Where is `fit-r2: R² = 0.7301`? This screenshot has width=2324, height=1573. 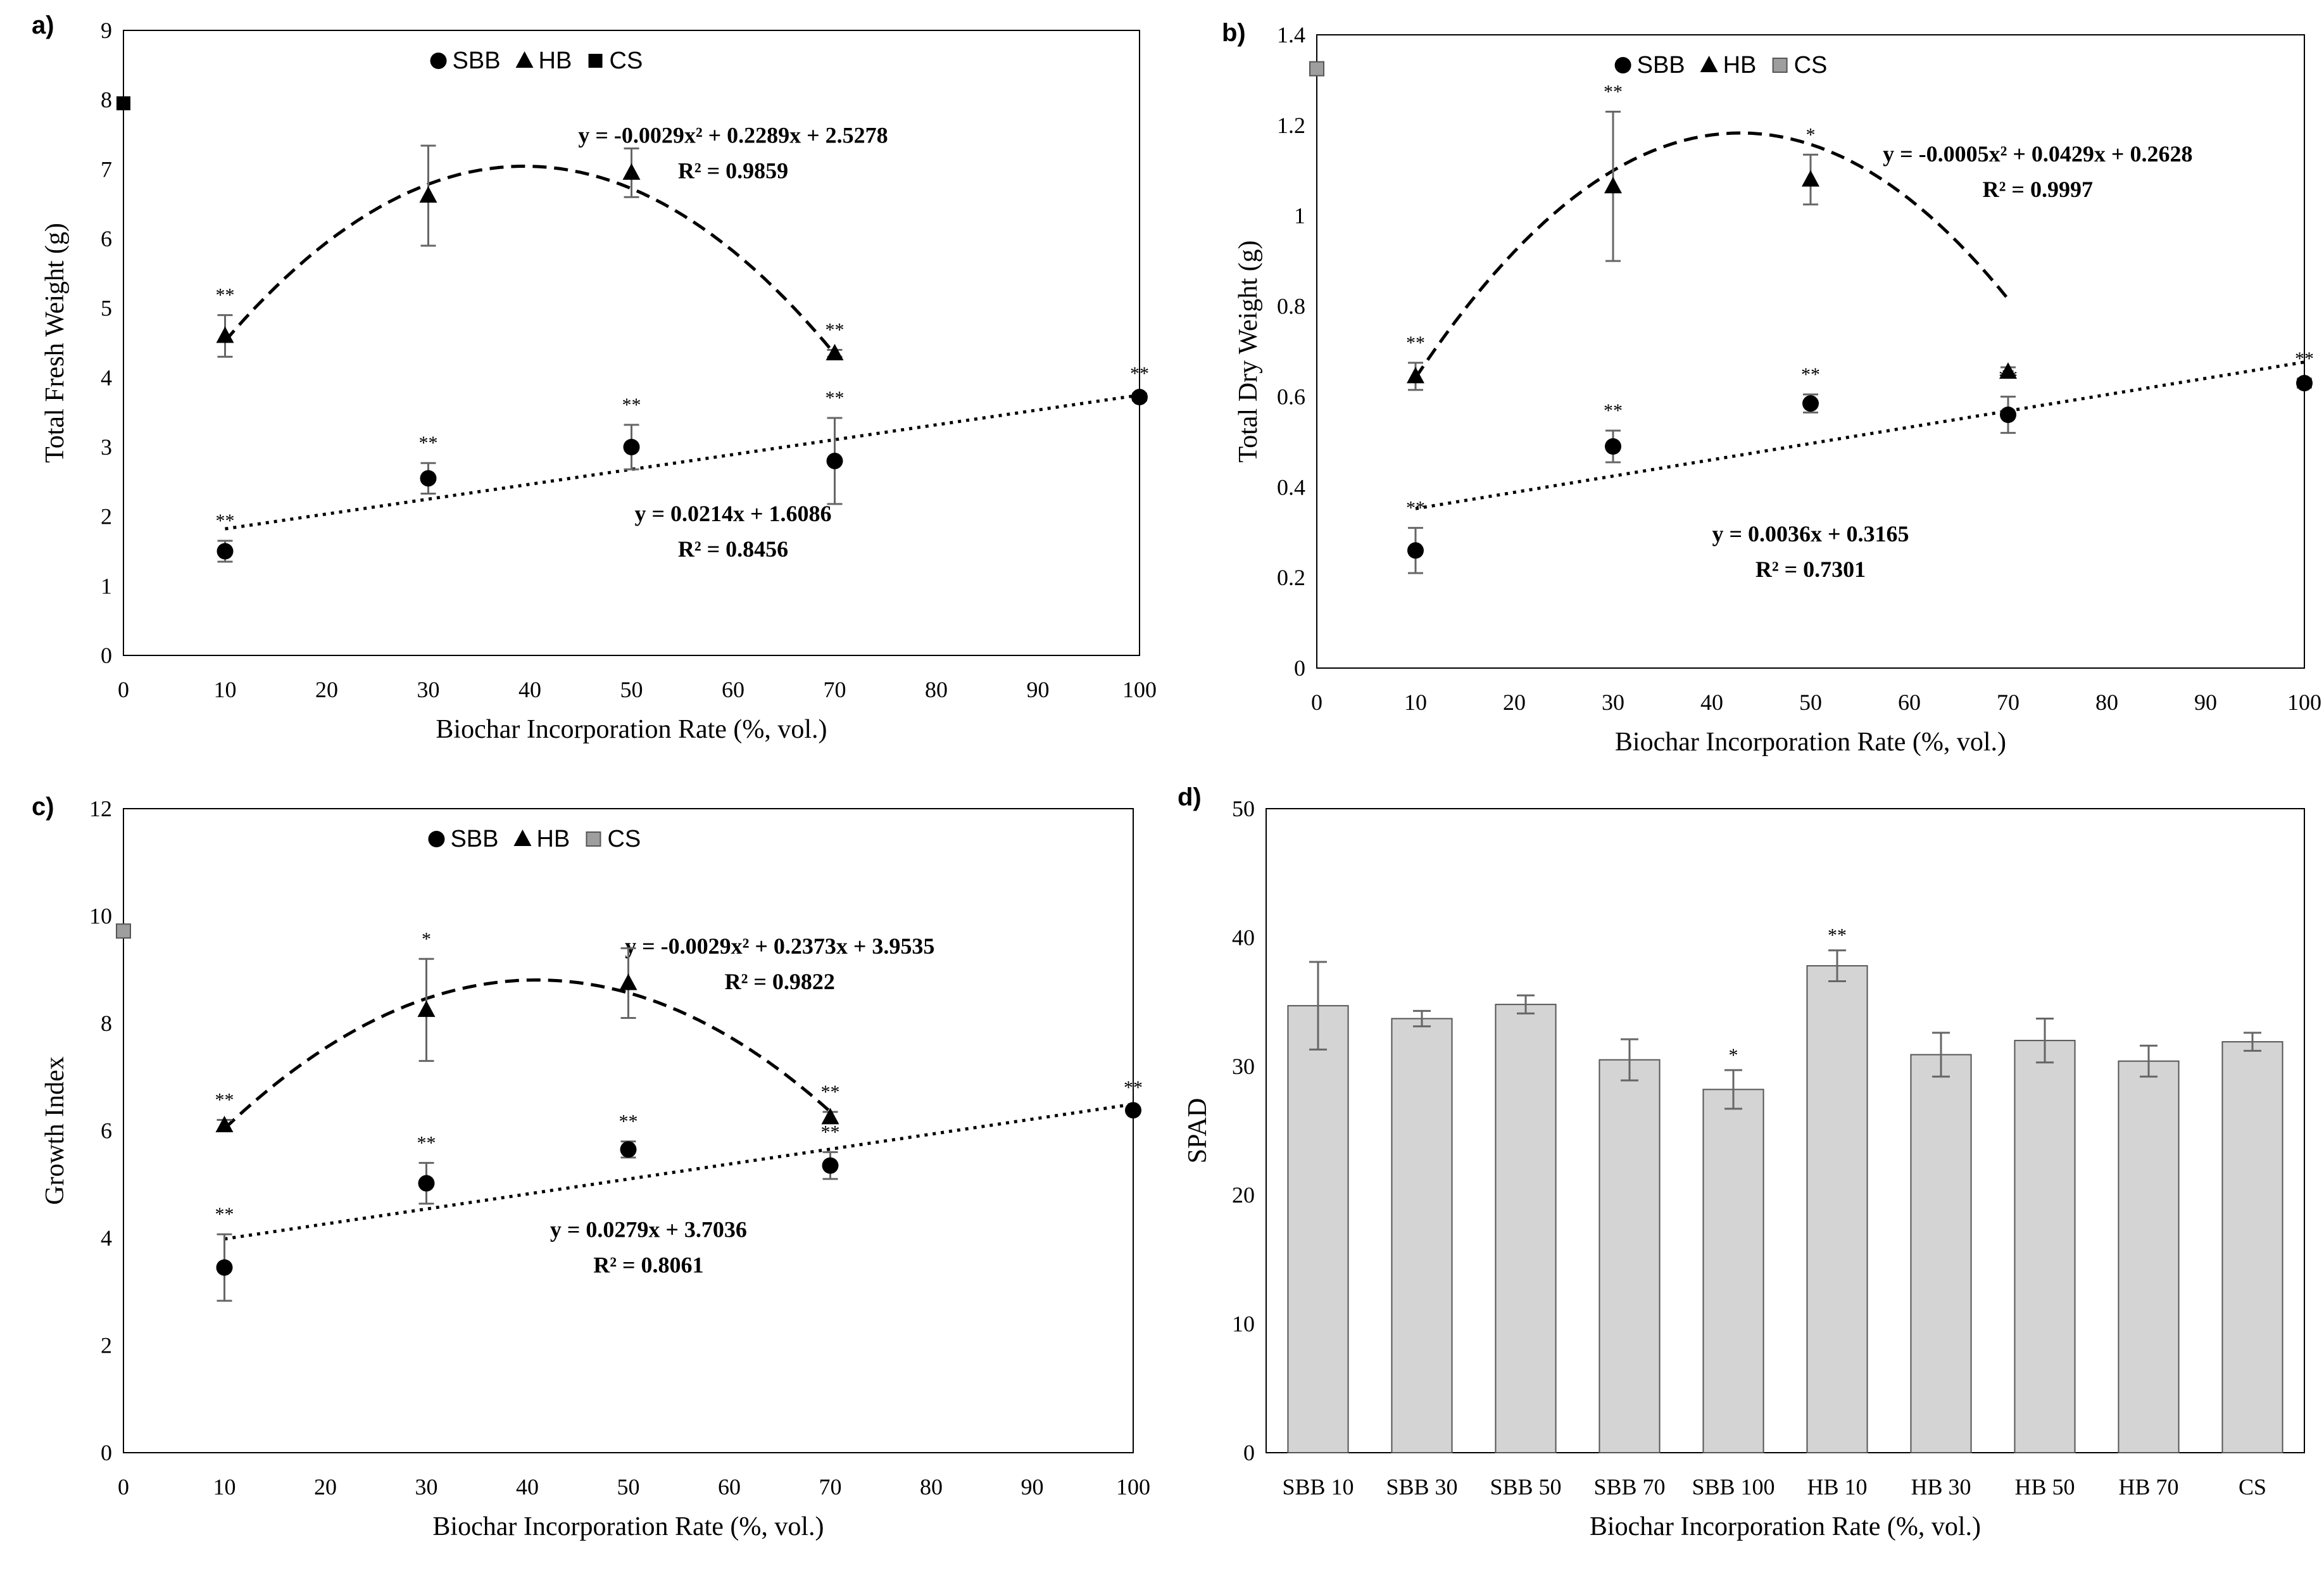
fit-r2: R² = 0.7301 is located at coordinates (1811, 569).